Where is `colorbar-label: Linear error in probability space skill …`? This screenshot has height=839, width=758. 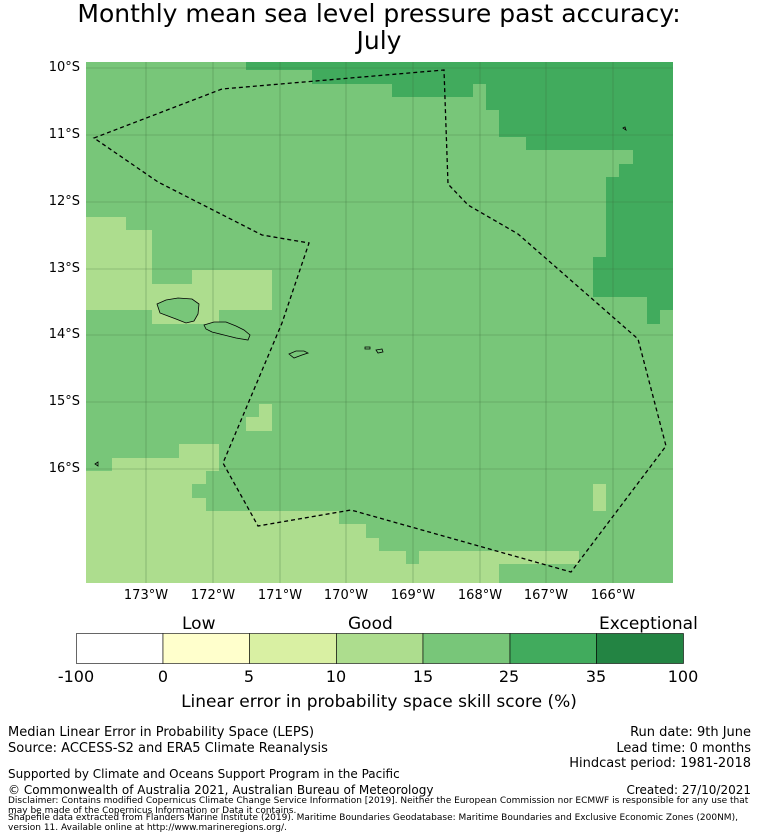
colorbar-label: Linear error in probability space skill … is located at coordinates (379, 702).